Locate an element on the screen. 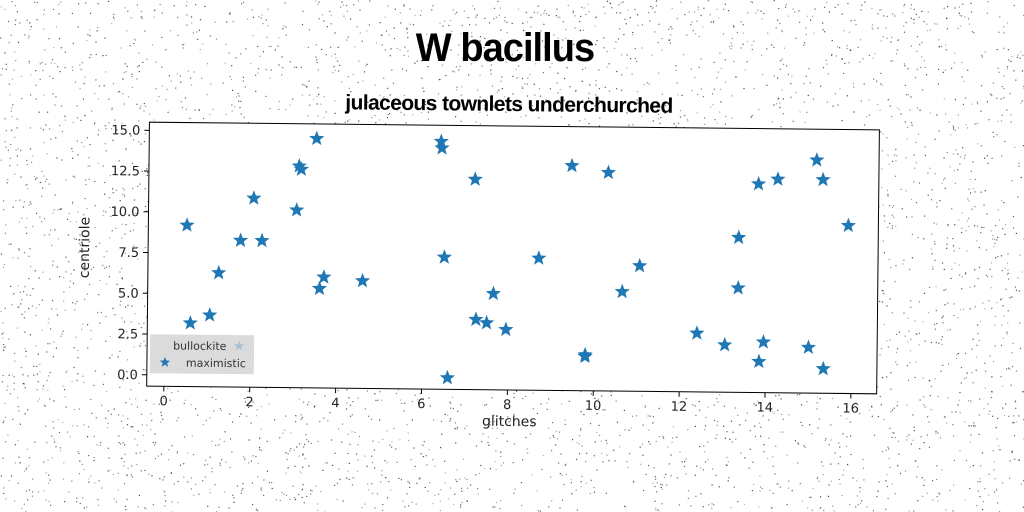 This screenshot has height=512, width=1024. y-tick-label: 10.0 is located at coordinates (124, 212).